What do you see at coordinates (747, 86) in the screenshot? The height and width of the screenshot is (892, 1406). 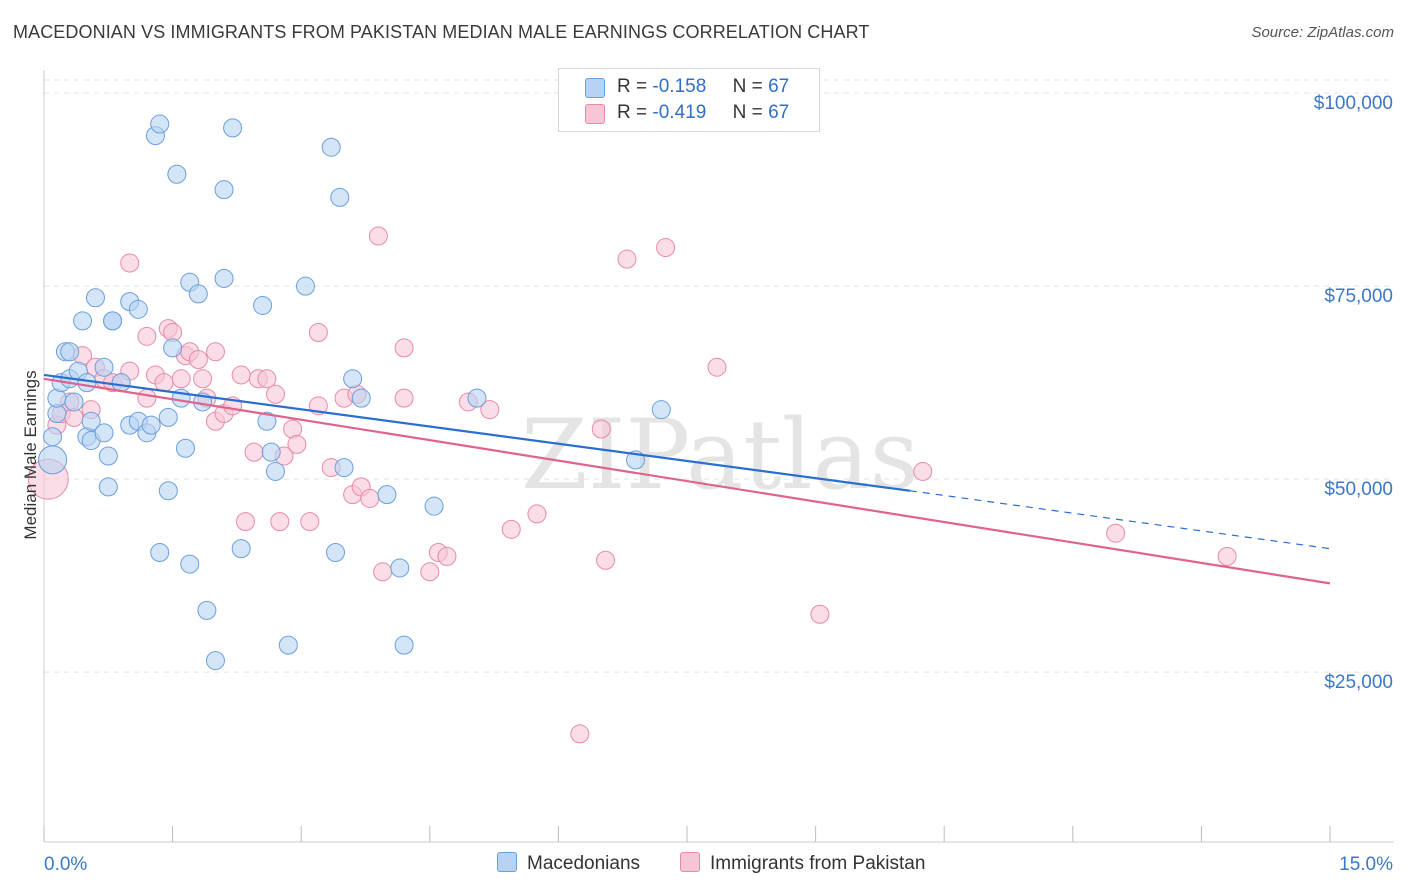 I see `legend-n-label: N =` at bounding box center [747, 86].